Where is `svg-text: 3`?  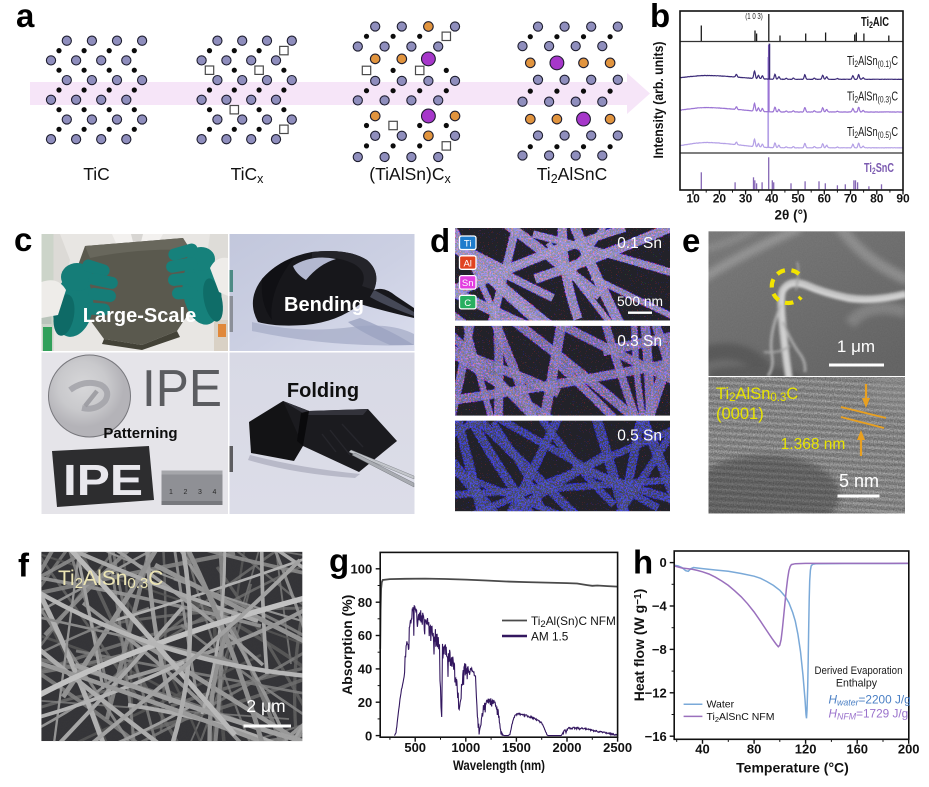 svg-text: 3 is located at coordinates (200, 492).